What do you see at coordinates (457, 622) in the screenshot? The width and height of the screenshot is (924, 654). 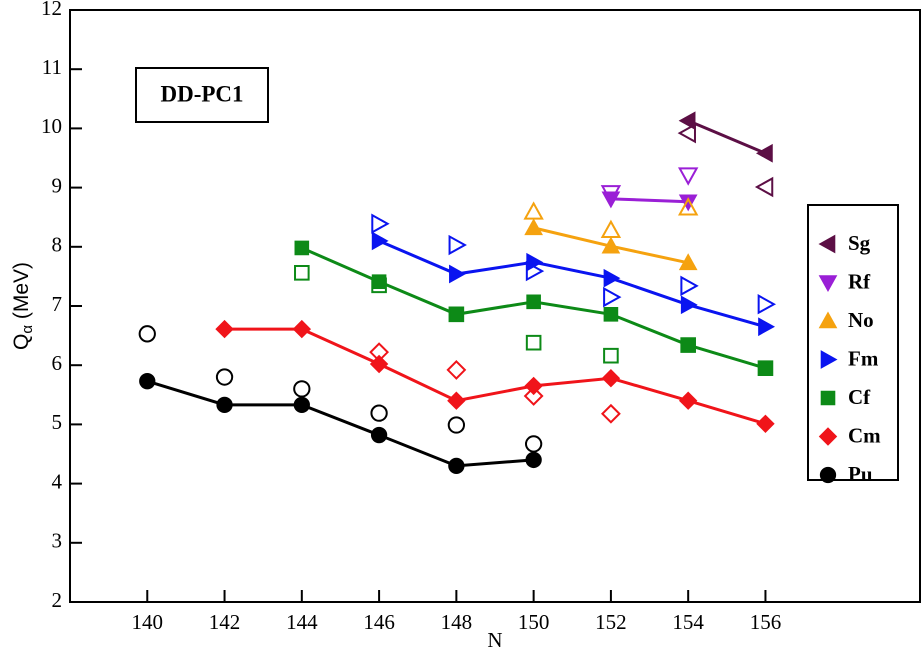 I see `x-tick-label: 148` at bounding box center [457, 622].